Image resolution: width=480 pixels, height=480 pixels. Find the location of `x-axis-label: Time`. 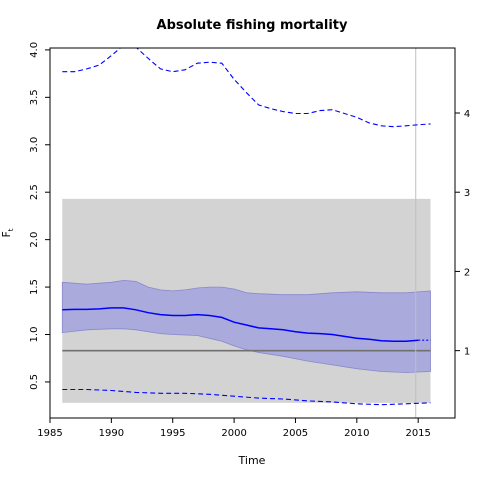

x-axis-label: Time is located at coordinates (252, 460).